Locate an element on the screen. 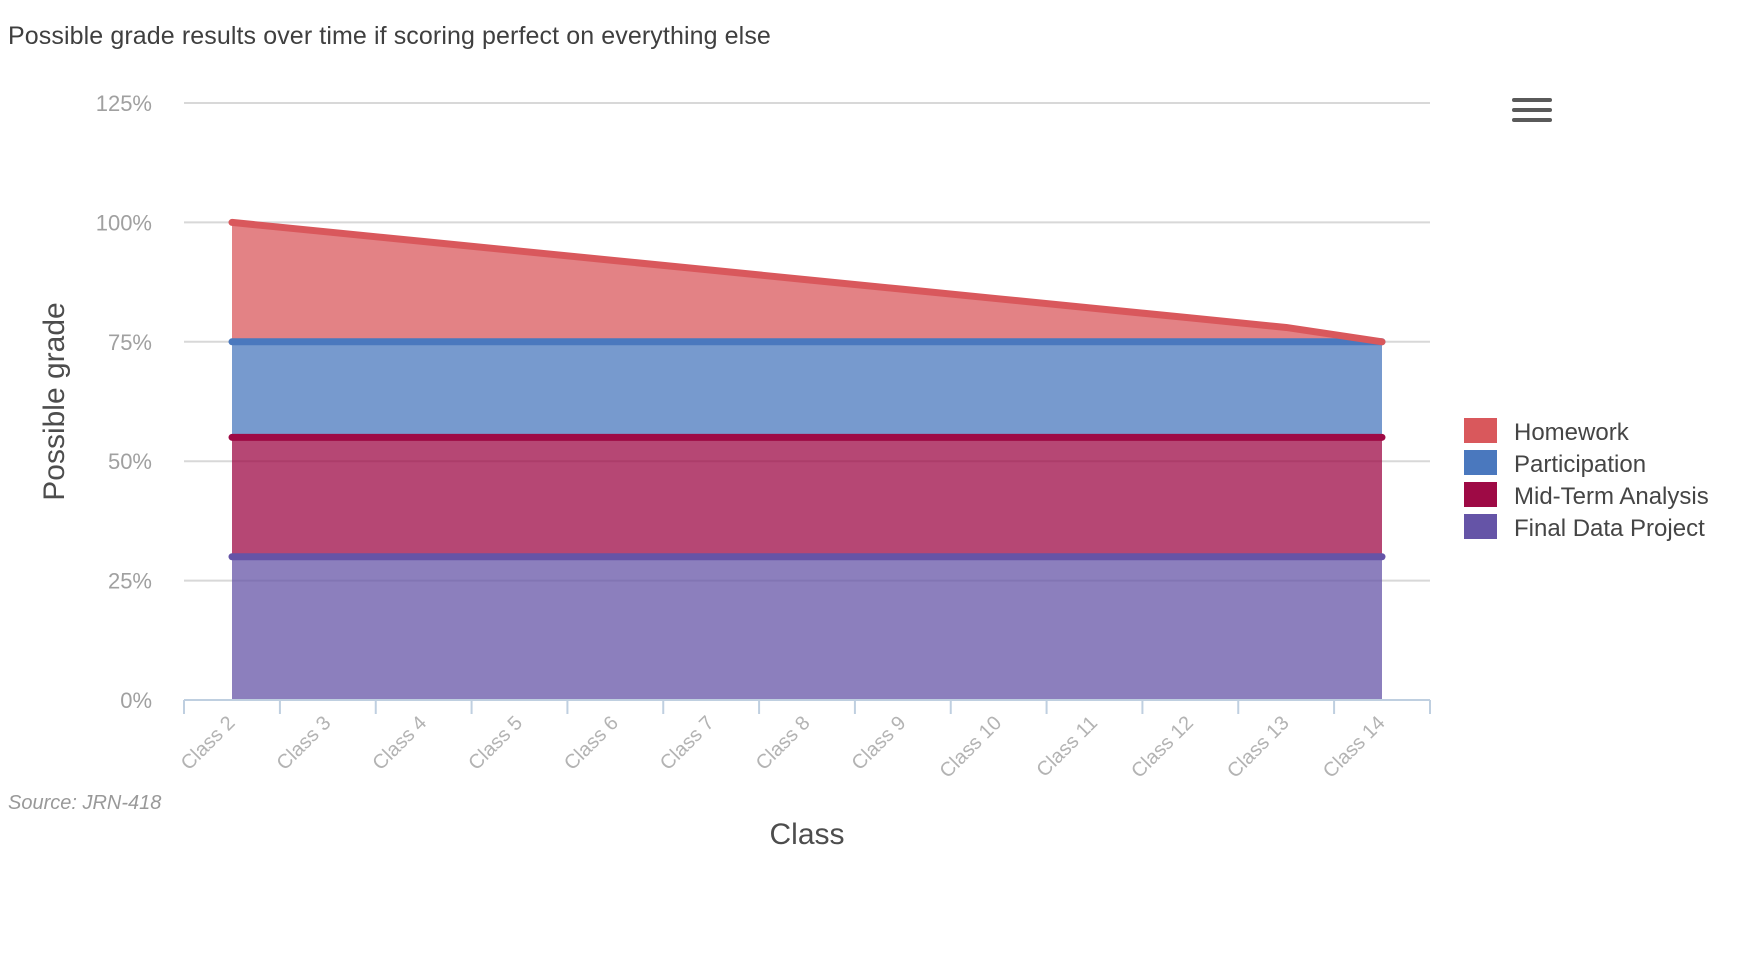 The width and height of the screenshot is (1746, 964). x-tick-label: Class 6 is located at coordinates (591, 743).